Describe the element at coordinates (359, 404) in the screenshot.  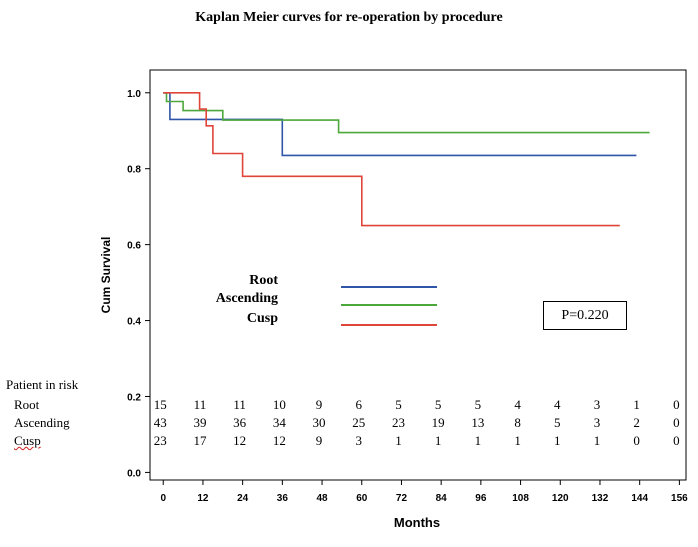
I see `risk-value-root: 6` at that location.